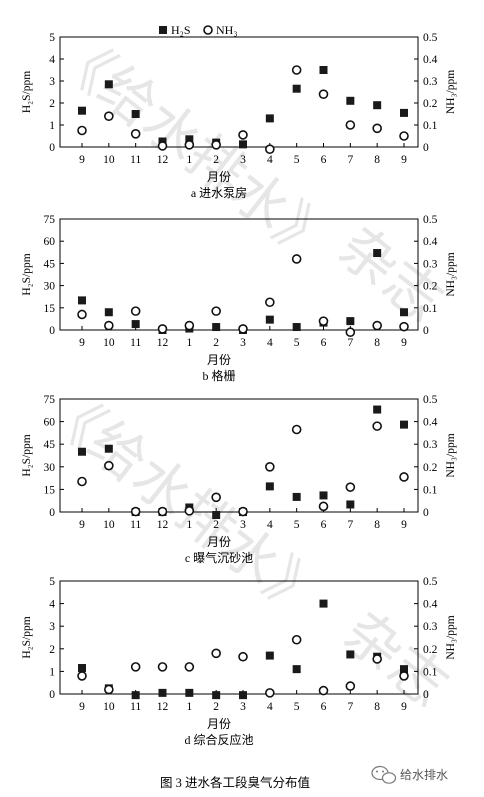  I want to click on y-tick-label-right: 0, so click(426, 513).